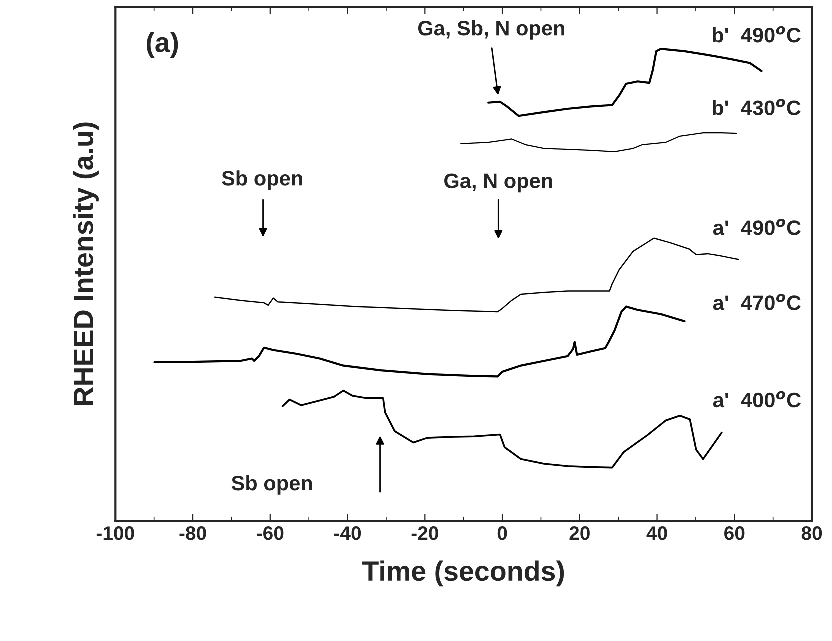 The width and height of the screenshot is (832, 641). I want to click on y-axis-title: RHEED Intensity (a.u), so click(86, 263).